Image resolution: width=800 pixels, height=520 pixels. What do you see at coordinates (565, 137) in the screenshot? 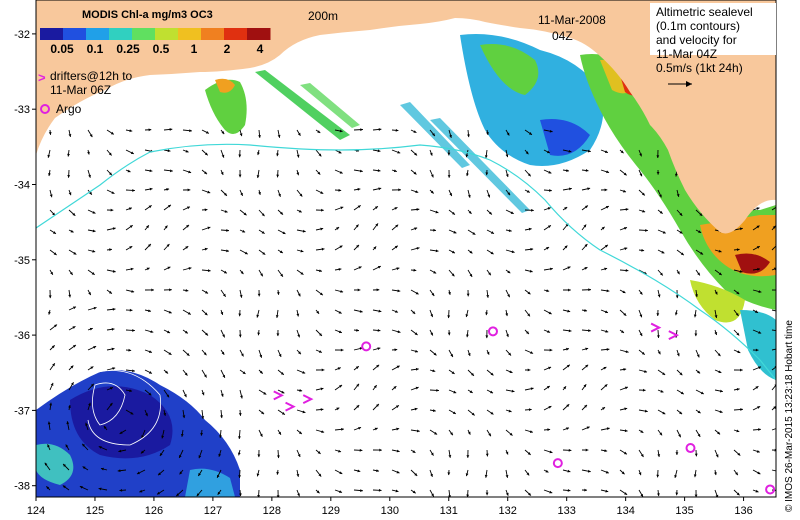
I see `chl-patch-central-blue` at bounding box center [565, 137].